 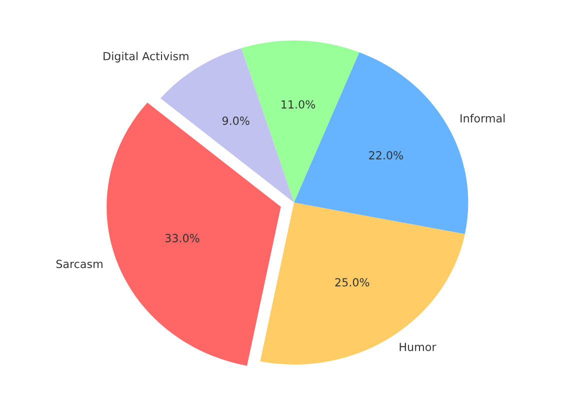 I want to click on slice-label: Digital Activism, so click(x=146, y=57).